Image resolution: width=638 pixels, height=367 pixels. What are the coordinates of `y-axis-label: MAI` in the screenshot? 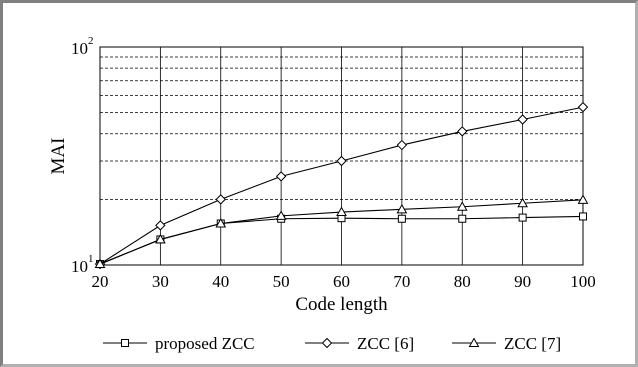 It's located at (58, 156).